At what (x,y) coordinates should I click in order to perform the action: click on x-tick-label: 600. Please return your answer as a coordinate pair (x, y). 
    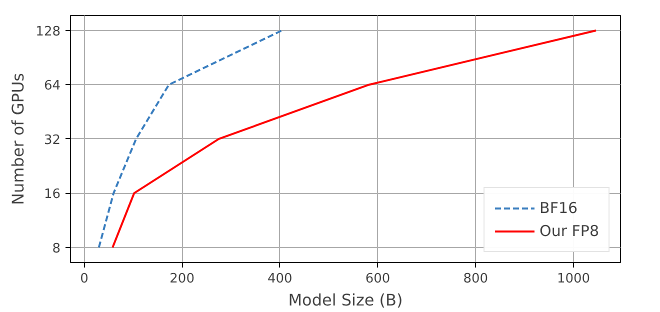
    Looking at the image, I should click on (377, 279).